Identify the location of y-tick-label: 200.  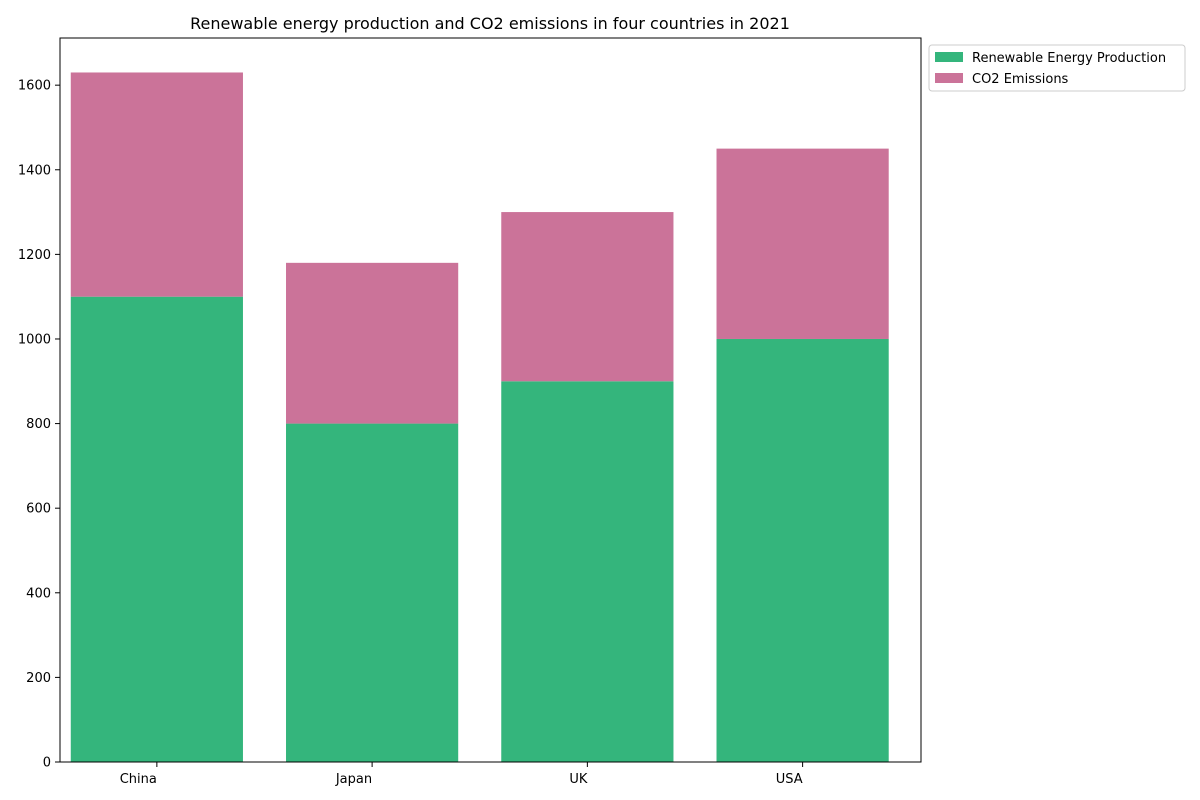
(38, 678).